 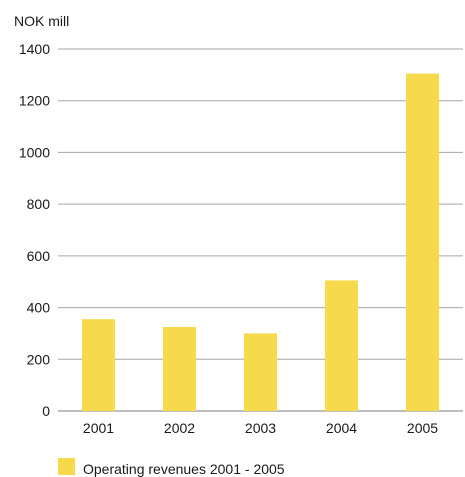 I want to click on y-tick-label: 800, so click(x=39, y=204).